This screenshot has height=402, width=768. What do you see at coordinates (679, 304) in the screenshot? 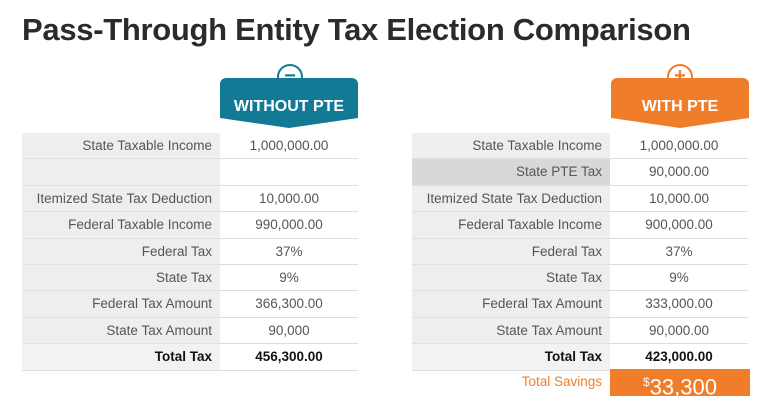
I see `row-value: 333,000.00` at bounding box center [679, 304].